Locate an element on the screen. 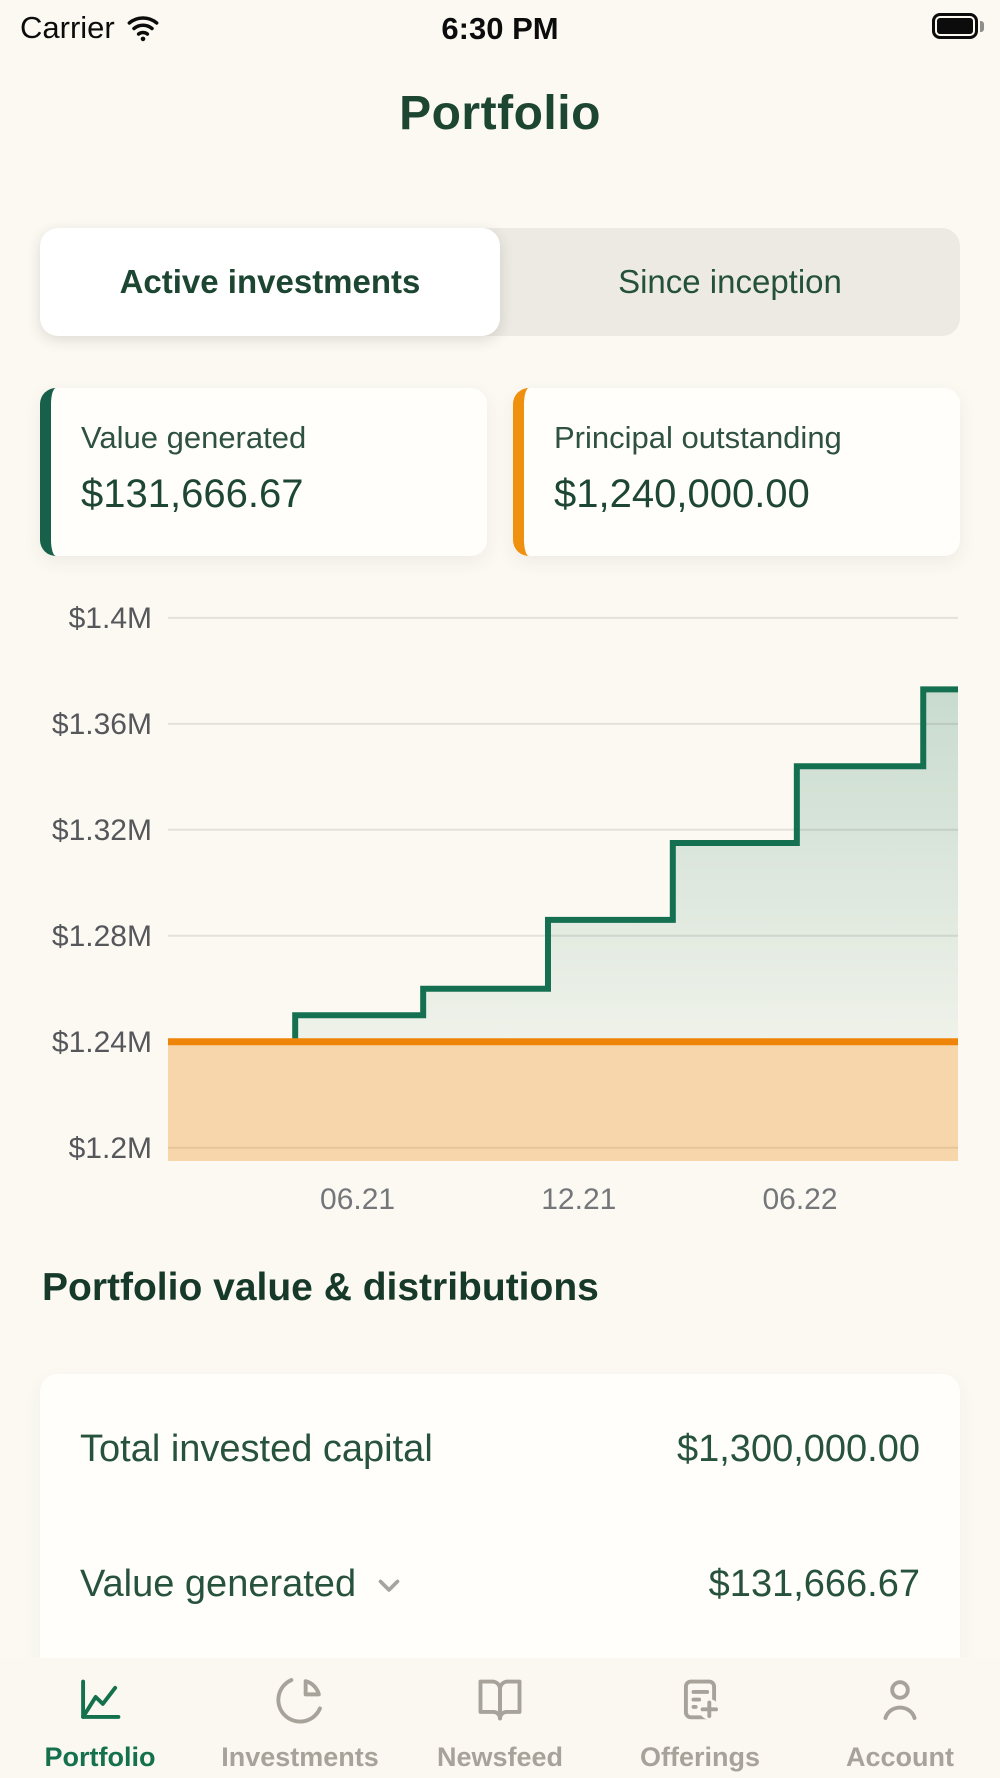 The image size is (1000, 1778). stat-label: Principal outstanding is located at coordinates (698, 437).